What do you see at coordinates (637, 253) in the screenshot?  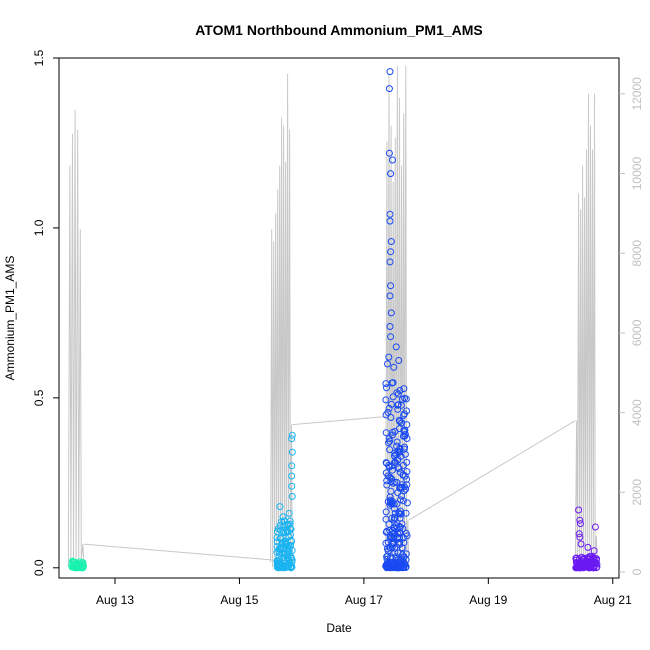 I see `y2-tick-label: 8000` at bounding box center [637, 253].